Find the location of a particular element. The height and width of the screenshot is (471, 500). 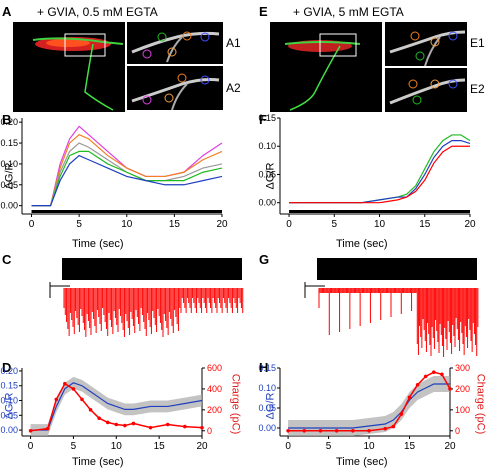

y2tick-label-H: 0 is located at coordinates (457, 431).